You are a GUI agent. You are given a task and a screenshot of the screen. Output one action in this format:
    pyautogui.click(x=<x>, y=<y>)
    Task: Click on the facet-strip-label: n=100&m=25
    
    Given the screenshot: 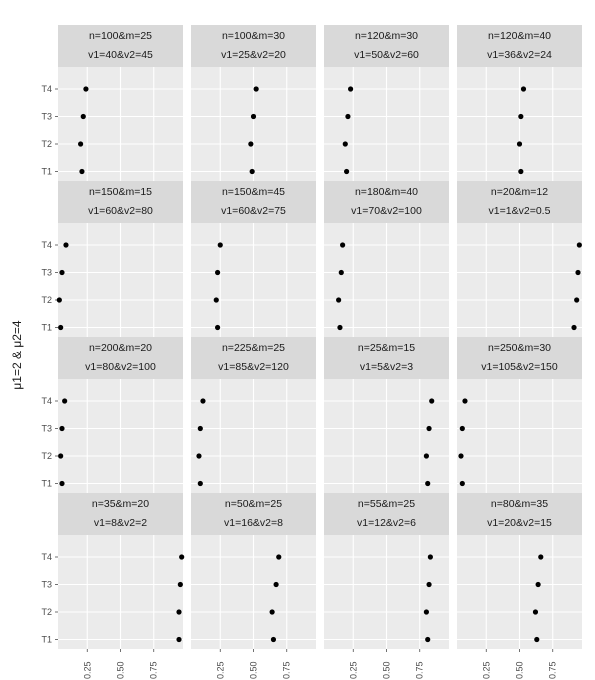 What is the action you would take?
    pyautogui.click(x=120, y=36)
    